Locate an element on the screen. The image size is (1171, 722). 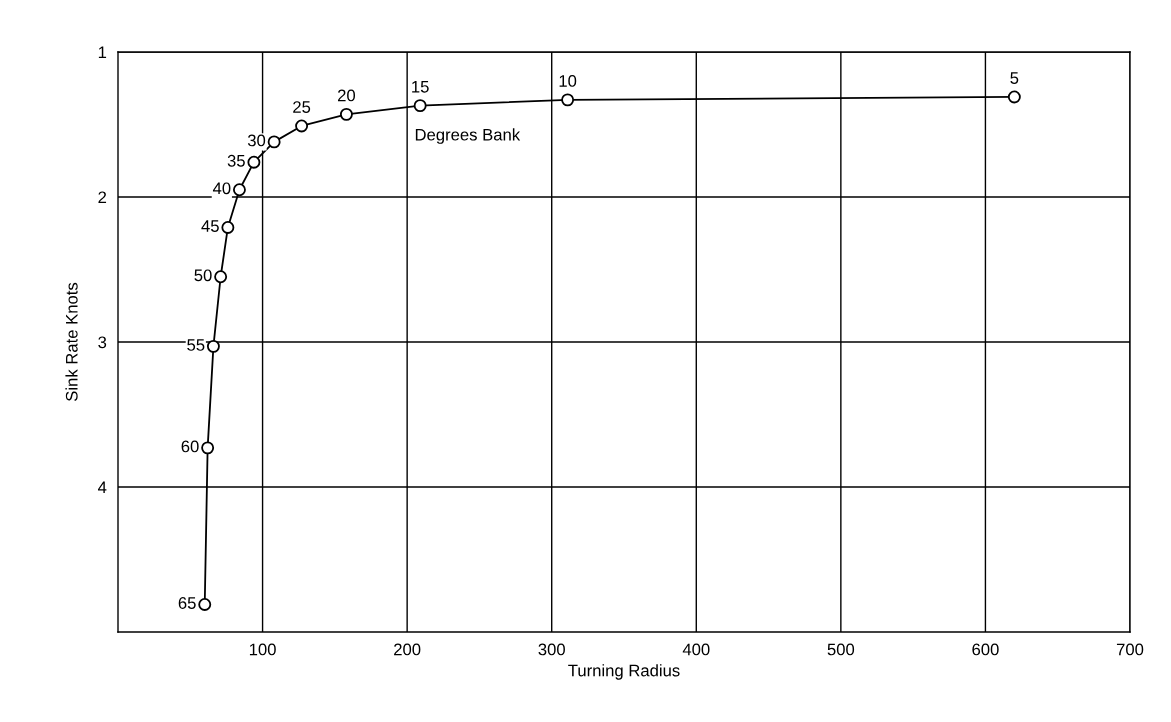
annotation: 55 is located at coordinates (196, 345).